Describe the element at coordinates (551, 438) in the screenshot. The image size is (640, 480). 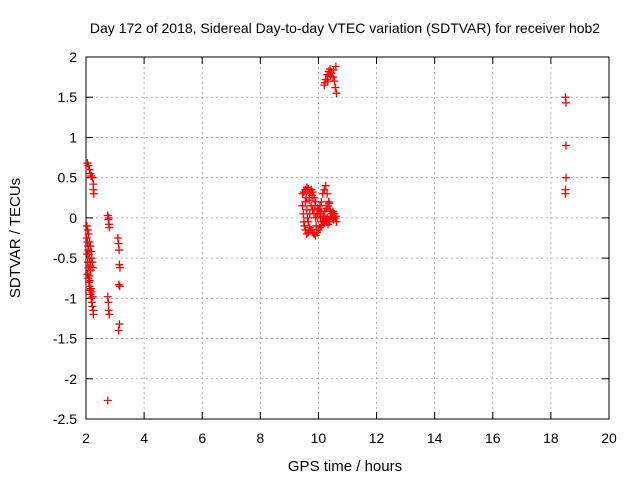
I see `x-tick-label: 18` at that location.